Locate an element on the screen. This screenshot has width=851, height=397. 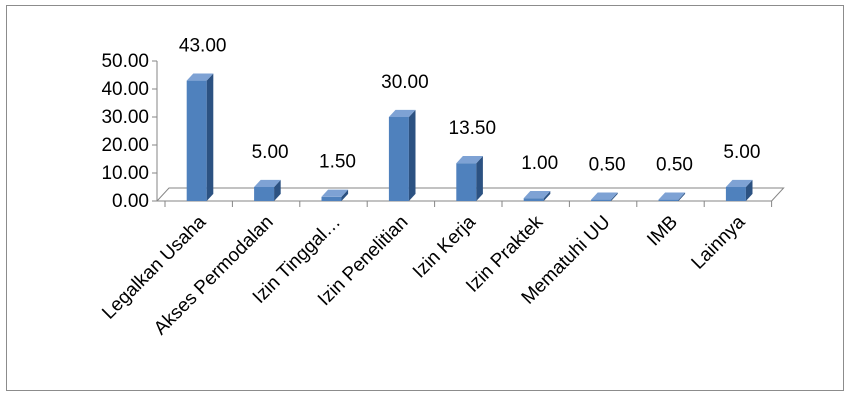
bar-legalkan-usaha is located at coordinates (200, 137).